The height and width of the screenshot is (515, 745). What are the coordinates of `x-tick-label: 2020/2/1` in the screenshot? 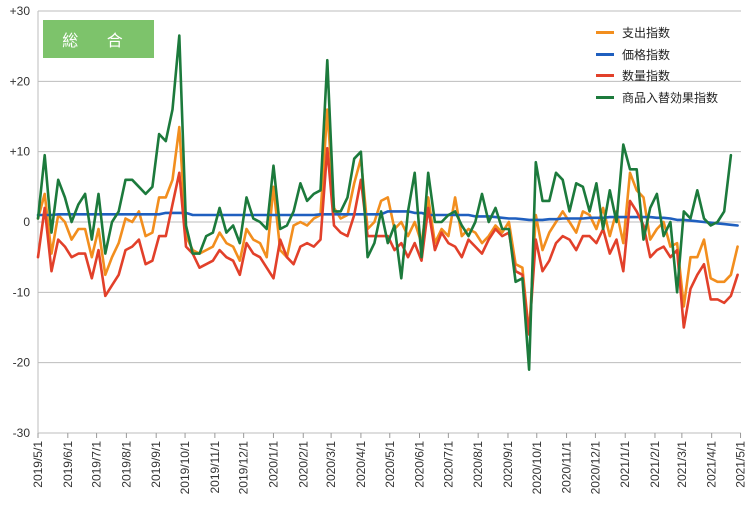 It's located at (303, 464).